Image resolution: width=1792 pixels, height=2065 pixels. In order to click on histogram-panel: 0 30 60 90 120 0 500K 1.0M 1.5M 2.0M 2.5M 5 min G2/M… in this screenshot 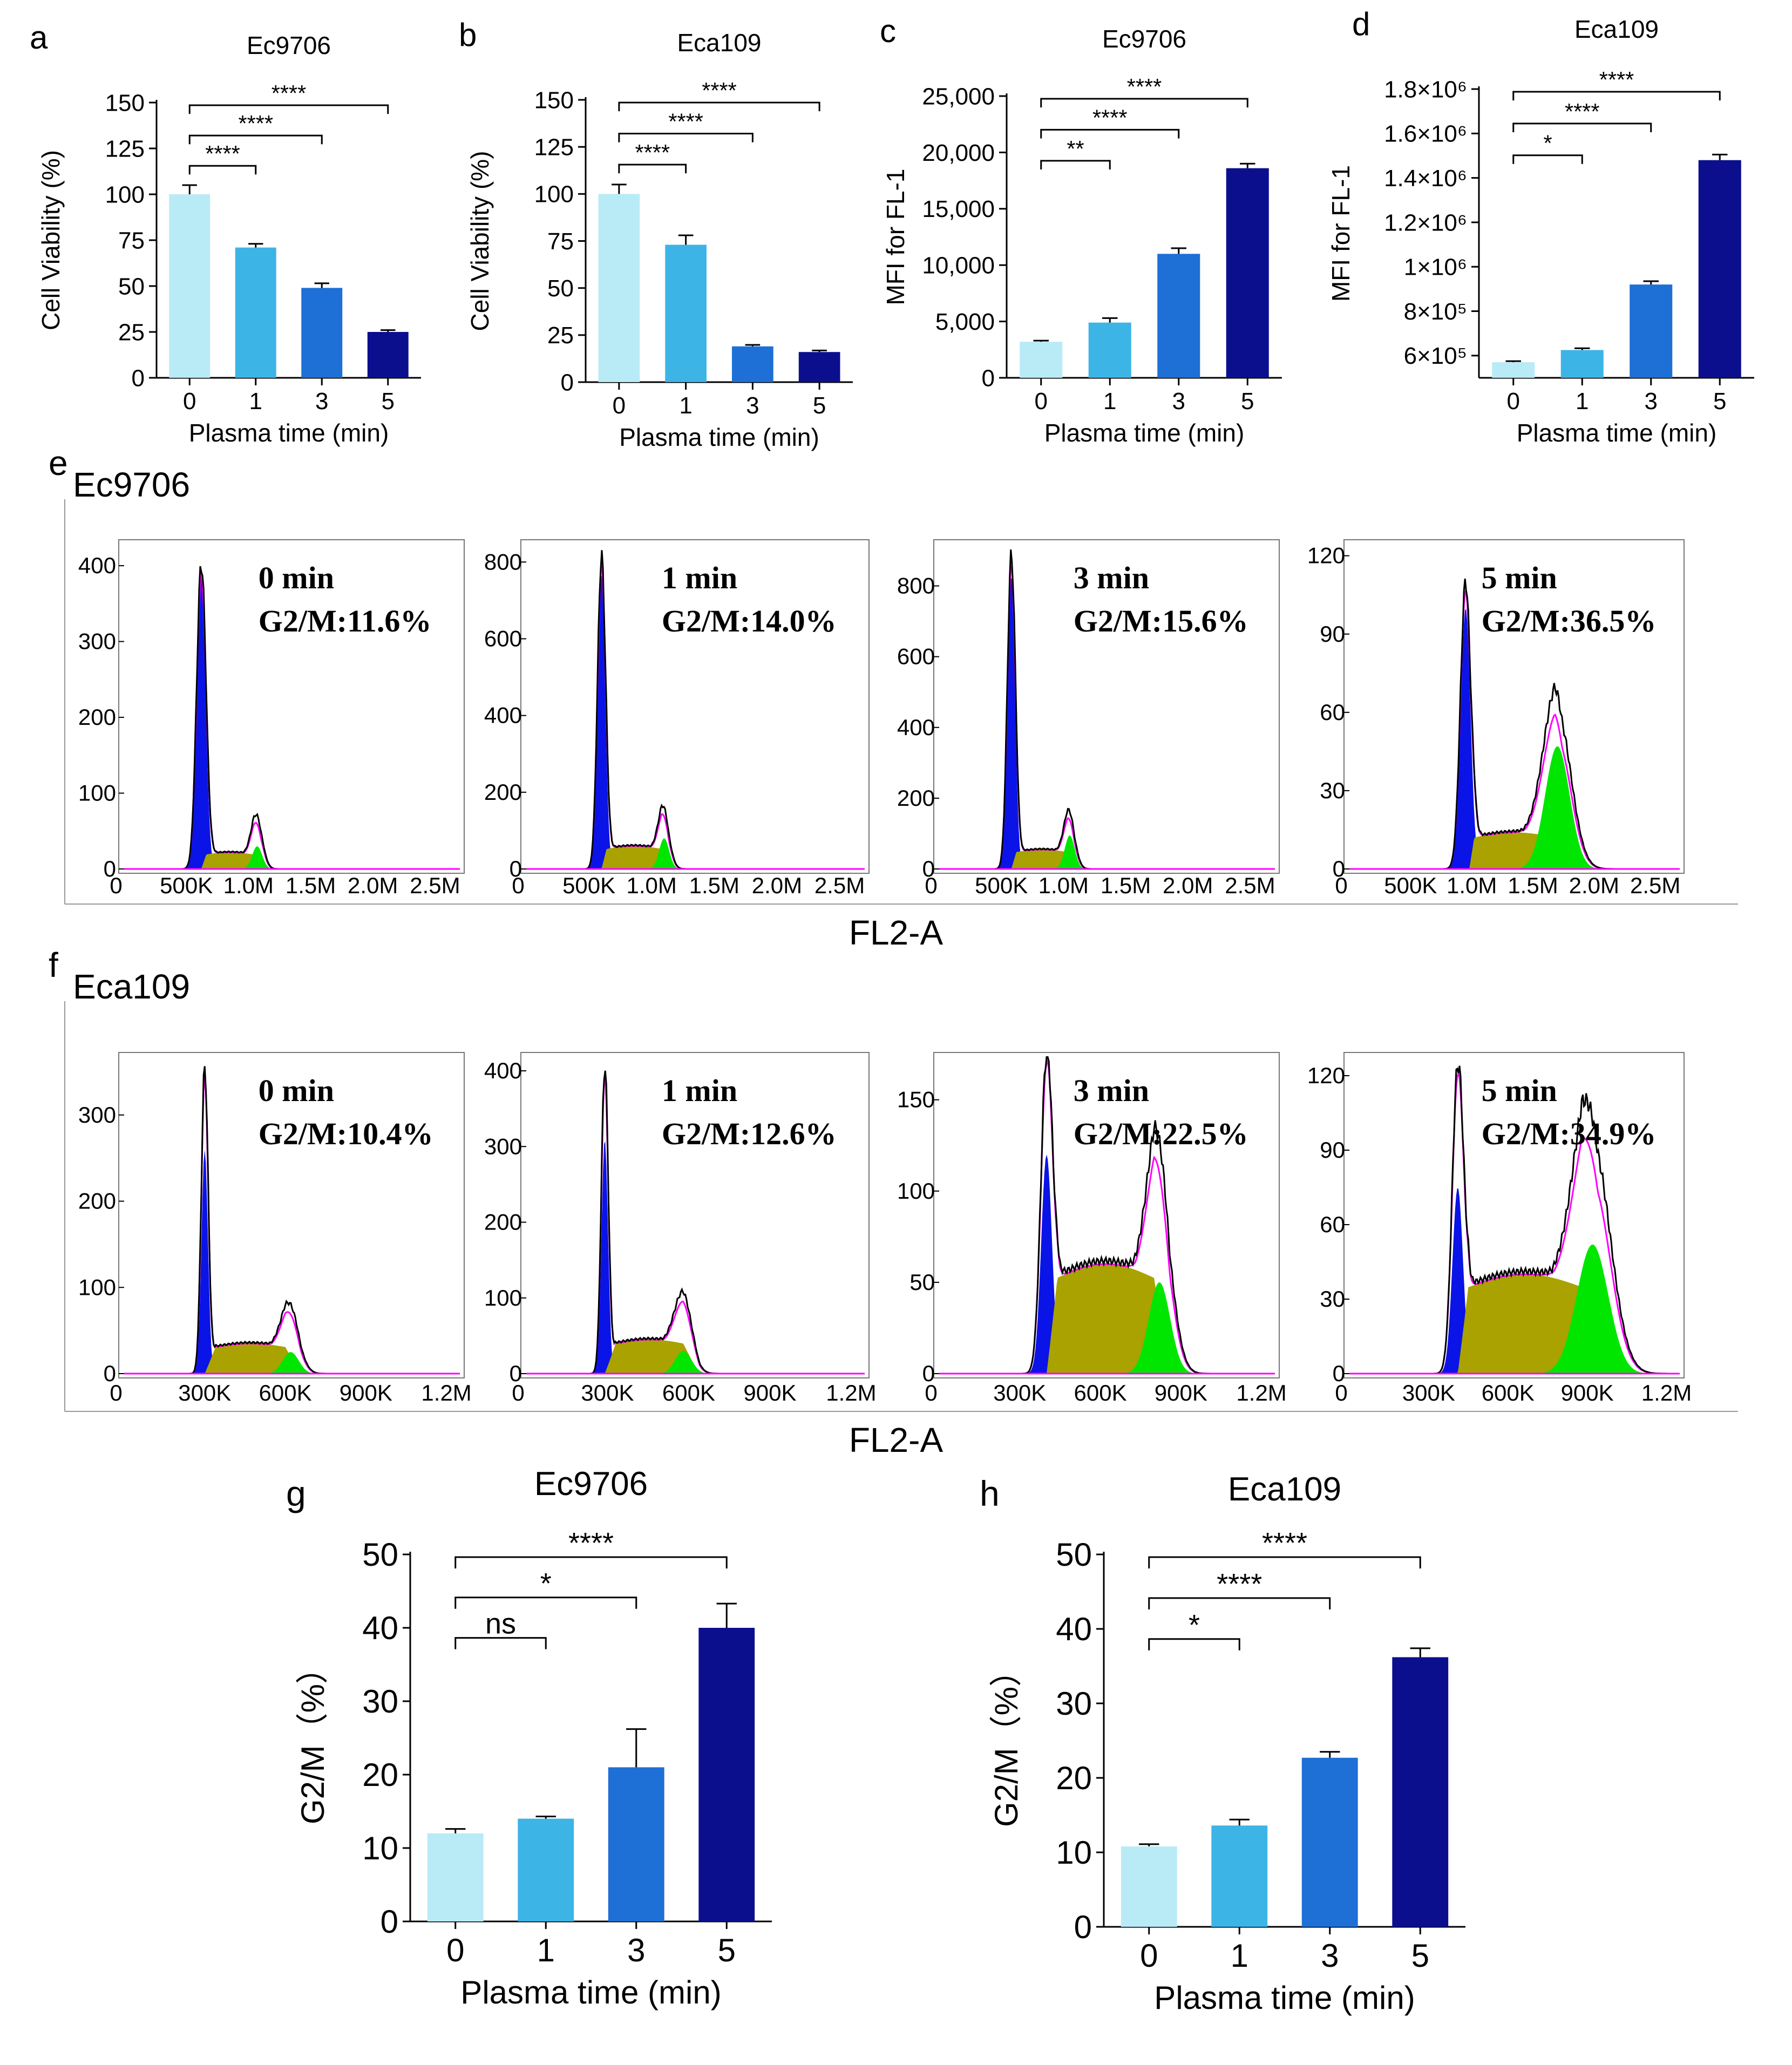, I will do `click(1496, 718)`.